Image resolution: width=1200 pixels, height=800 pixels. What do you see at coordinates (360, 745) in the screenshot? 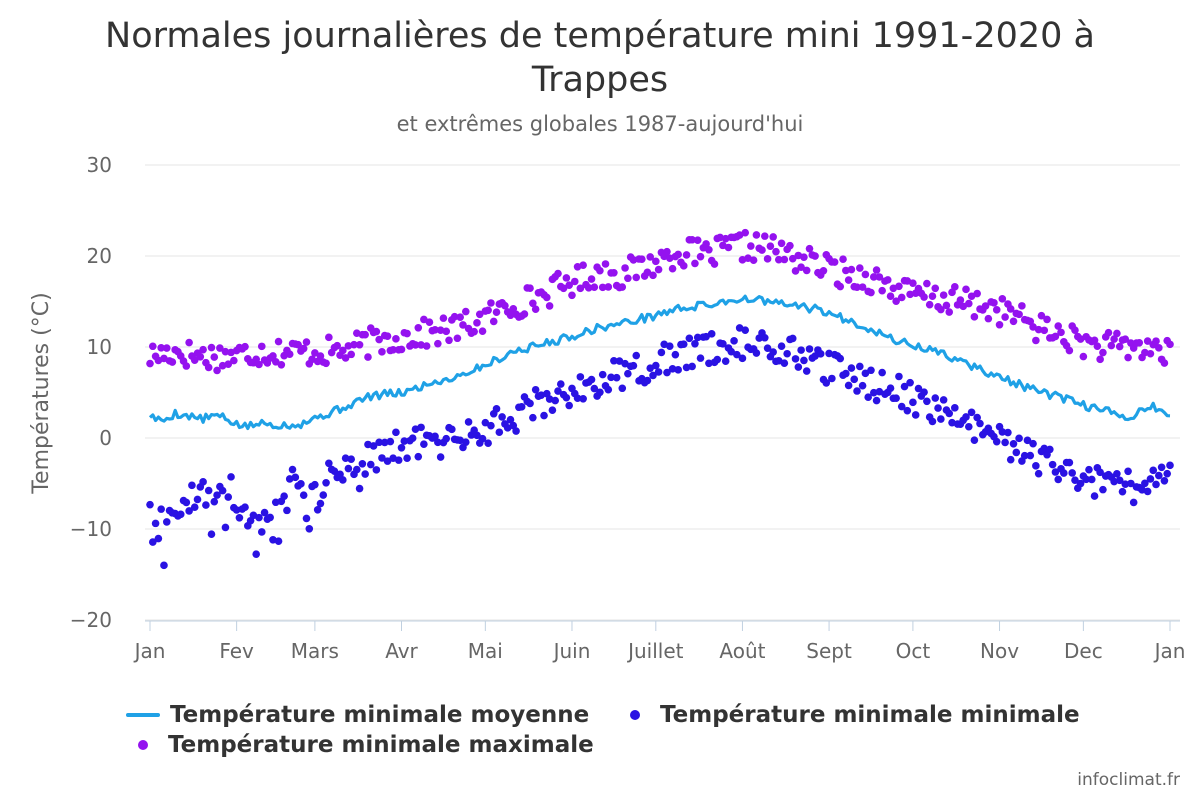
I see `legend-item-max: Température minimale maximale` at bounding box center [360, 745].